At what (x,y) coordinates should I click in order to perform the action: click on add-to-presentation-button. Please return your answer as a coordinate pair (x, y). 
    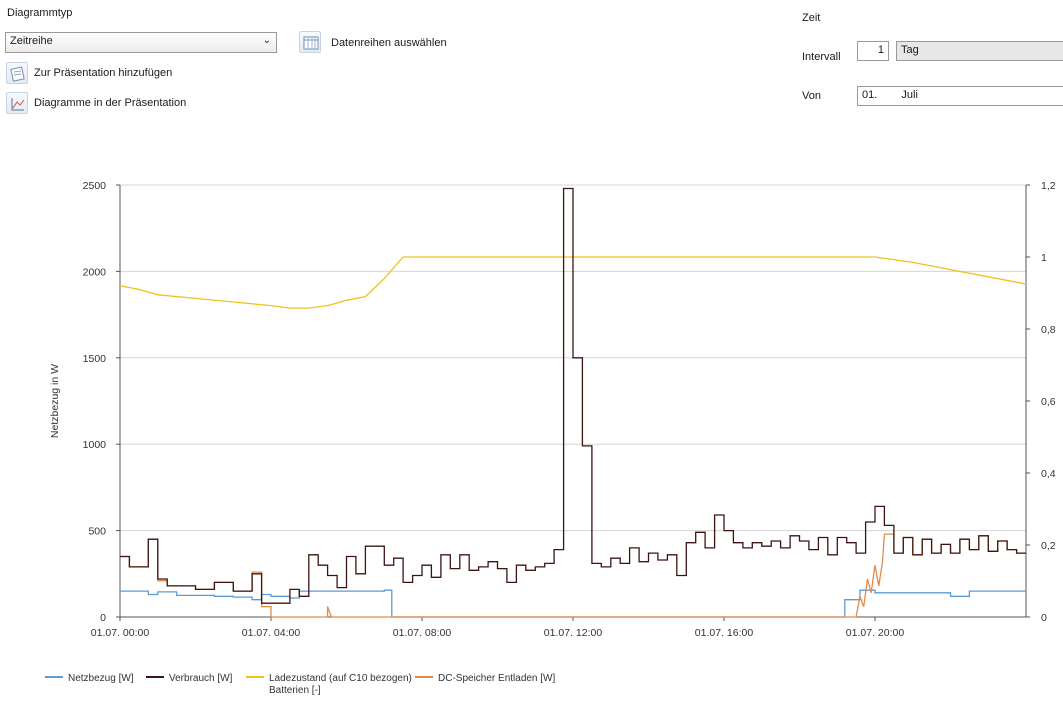
    Looking at the image, I should click on (17, 73).